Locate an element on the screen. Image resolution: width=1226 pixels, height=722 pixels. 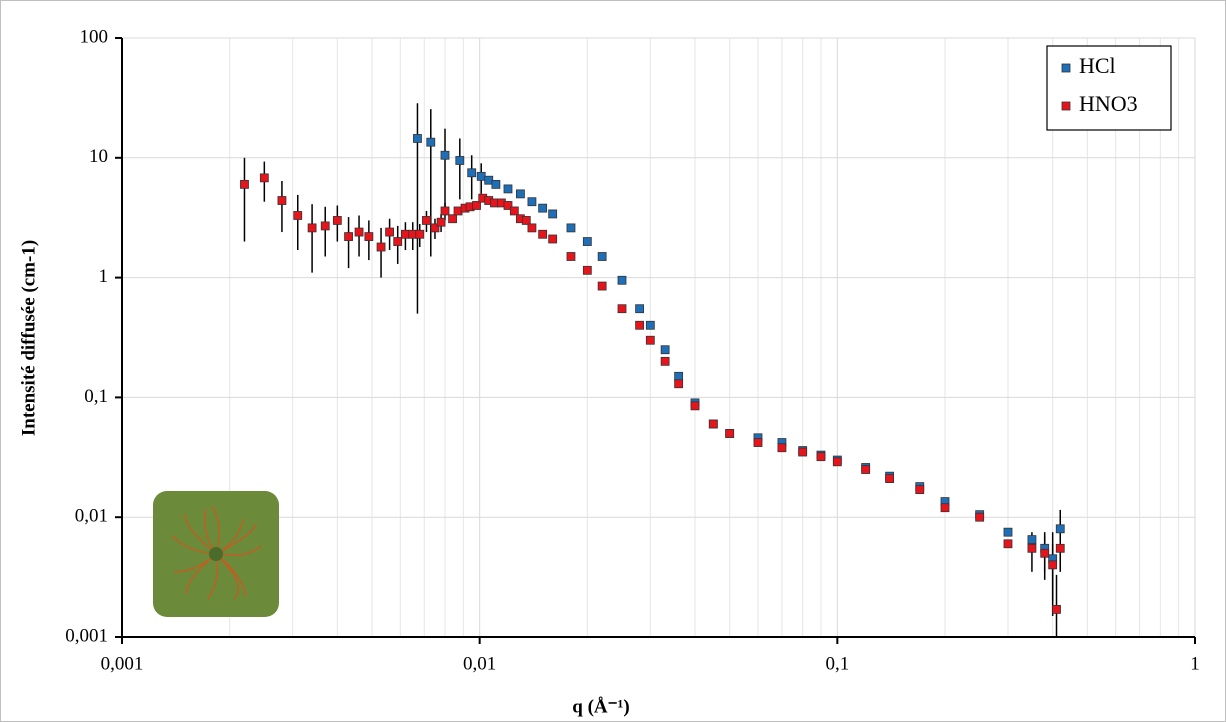
legend-box is located at coordinates (1109, 88).